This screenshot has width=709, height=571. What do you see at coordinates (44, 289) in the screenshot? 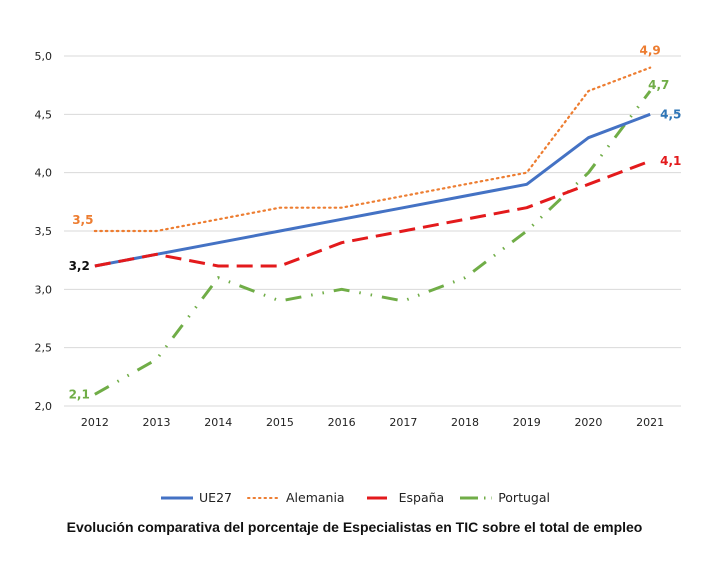
I see `y-tick-label: 3,0` at bounding box center [44, 289].